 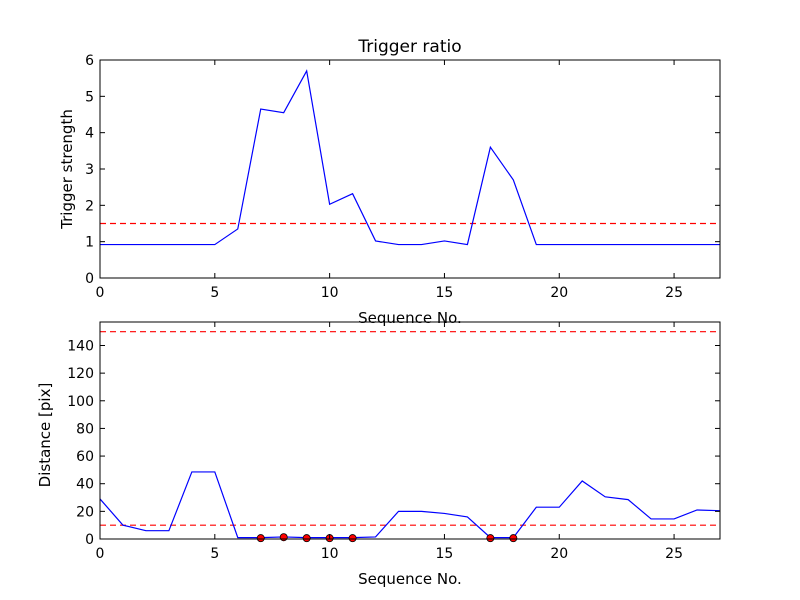 What do you see at coordinates (89, 170) in the screenshot?
I see `top-y-tick-label-3: 3` at bounding box center [89, 170].